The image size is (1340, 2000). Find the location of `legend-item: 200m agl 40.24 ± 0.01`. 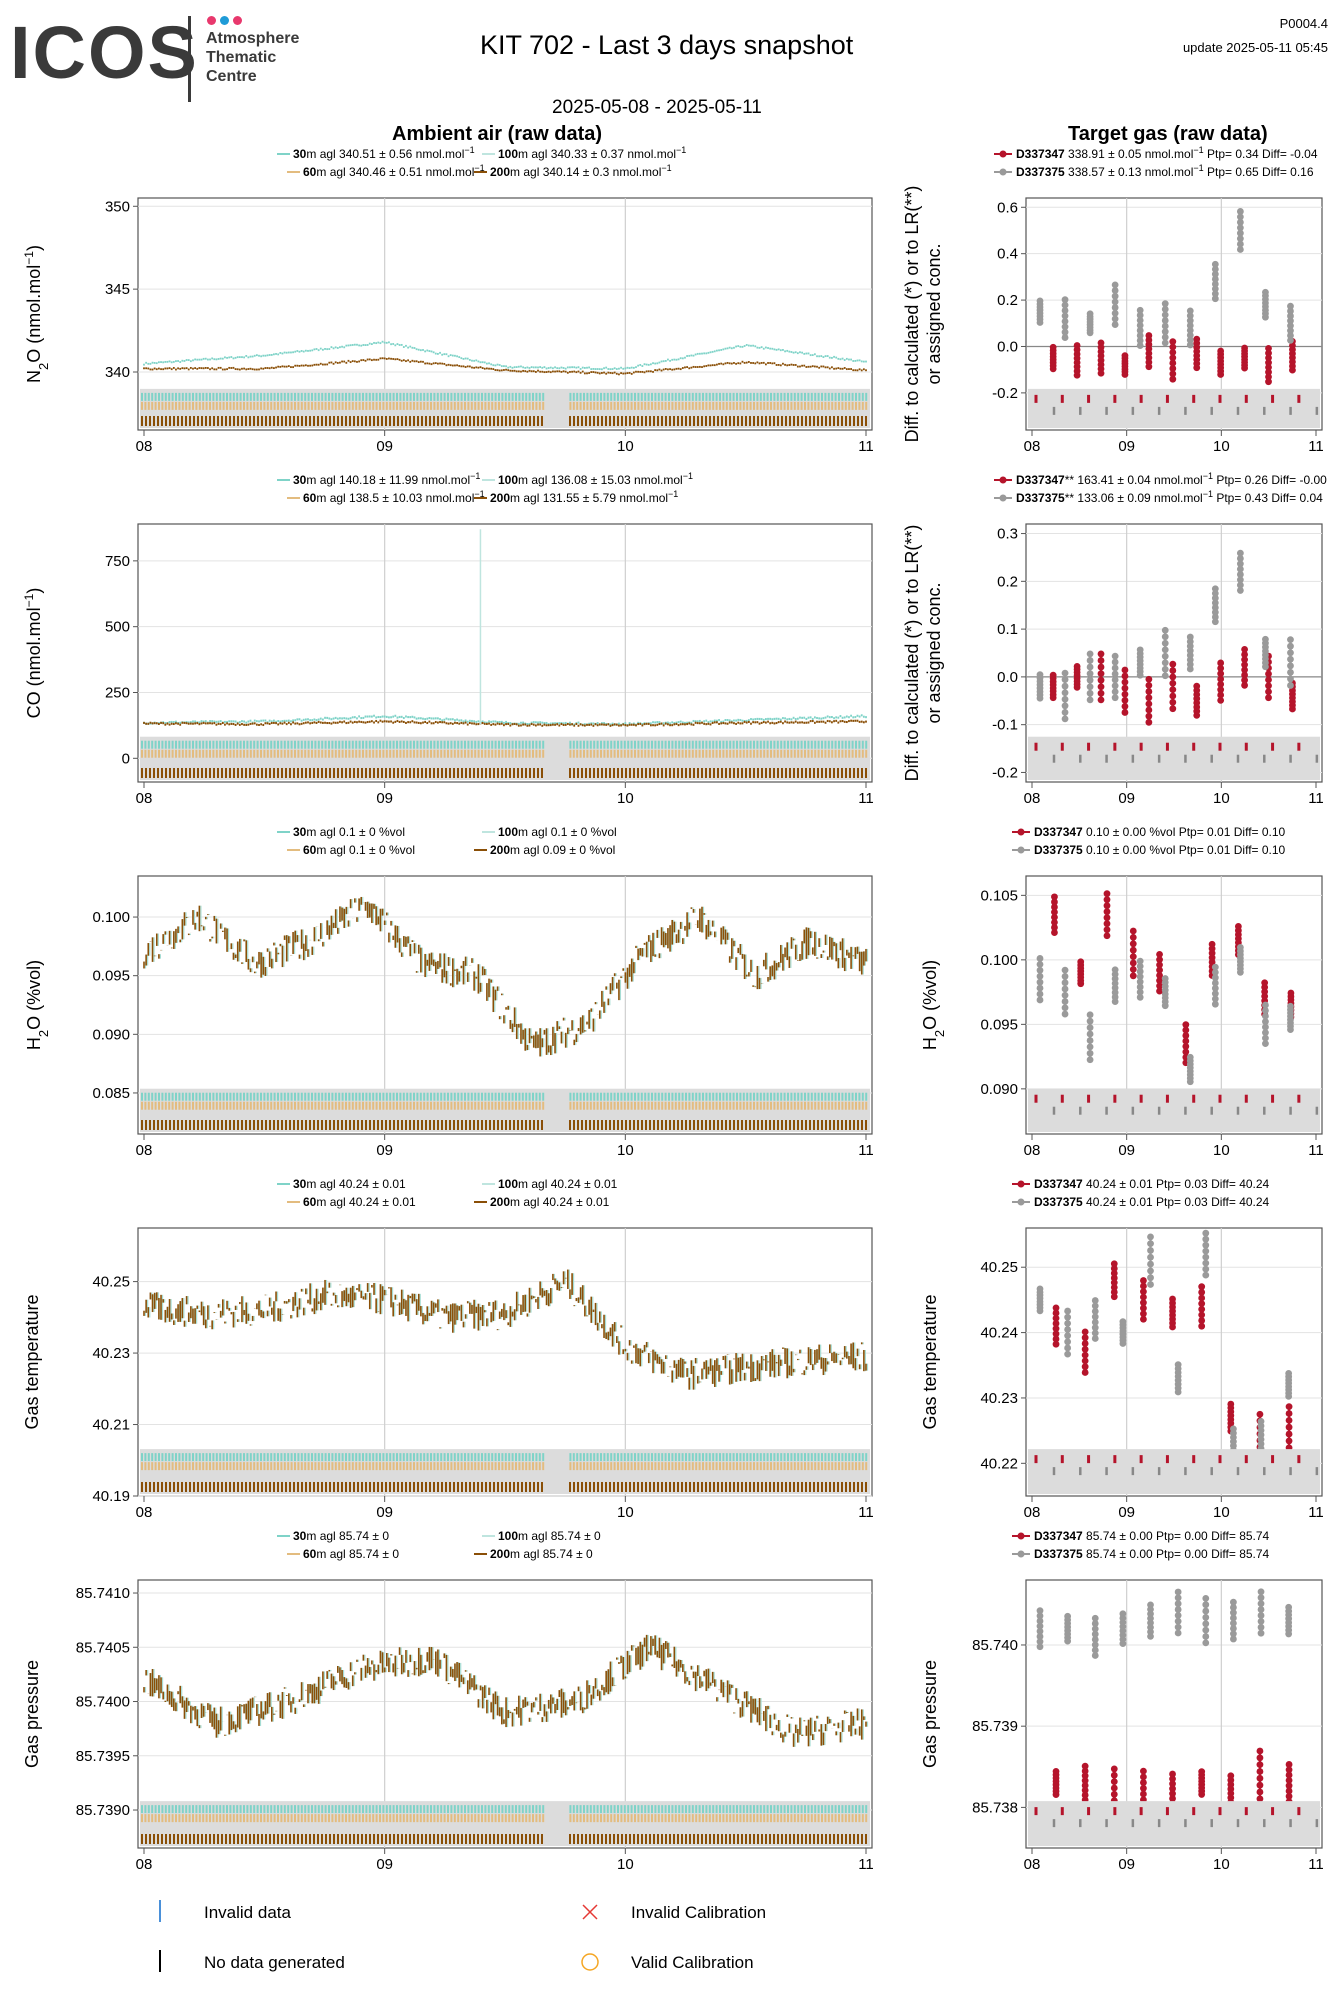

legend-item: 200m agl 40.24 ± 0.01 is located at coordinates (550, 1202).